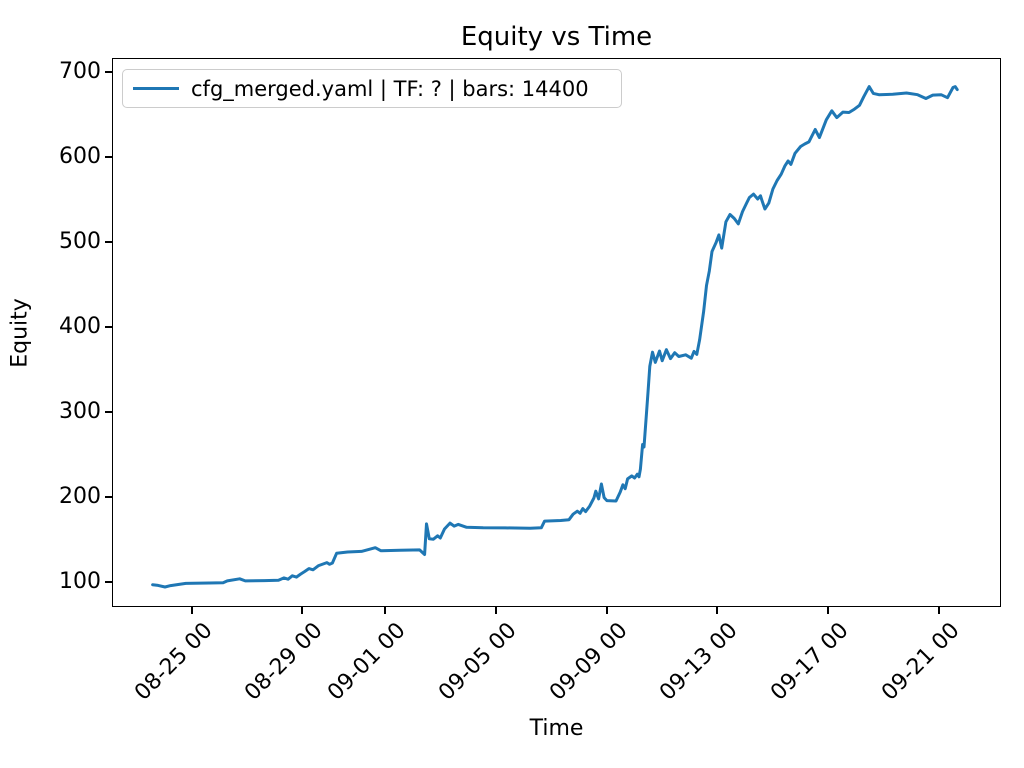  I want to click on x-tick-label: 09-13 00, so click(699, 662).